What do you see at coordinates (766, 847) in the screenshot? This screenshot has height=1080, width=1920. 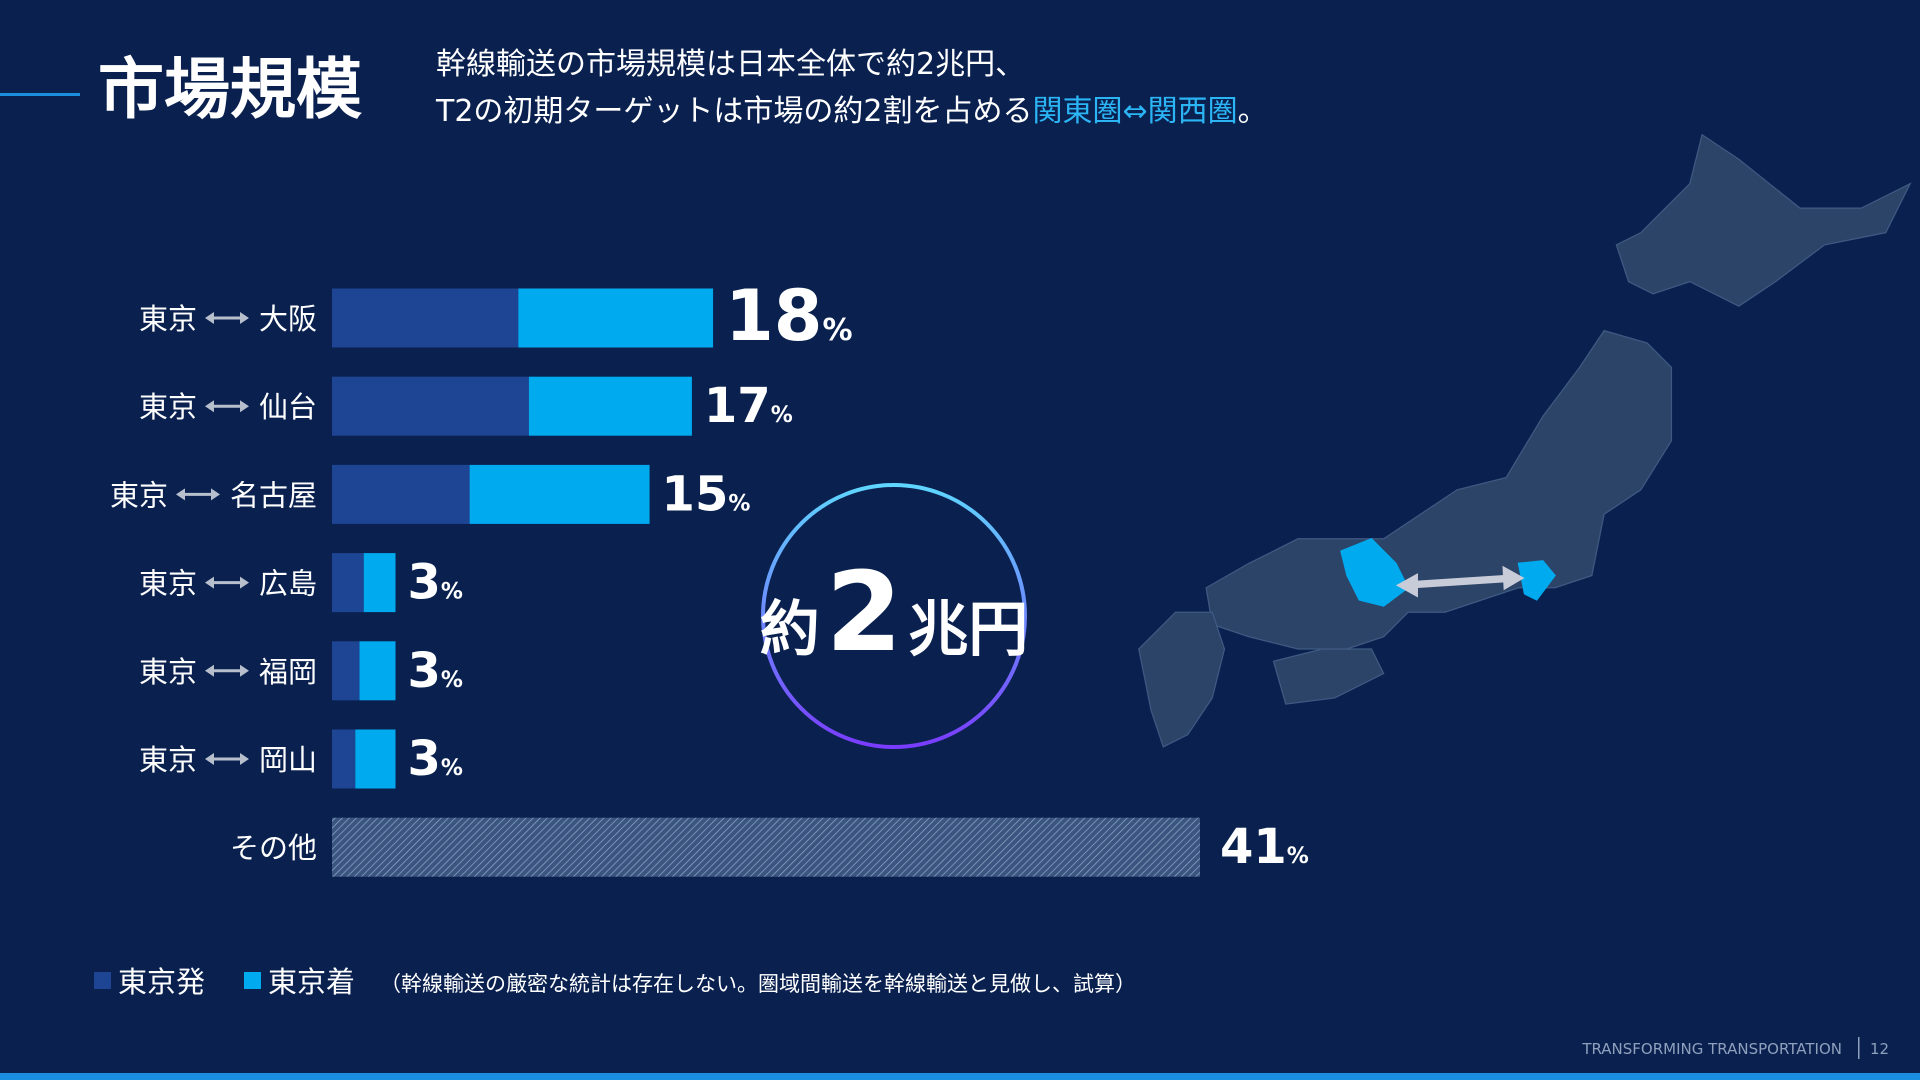 I see `bar-other` at bounding box center [766, 847].